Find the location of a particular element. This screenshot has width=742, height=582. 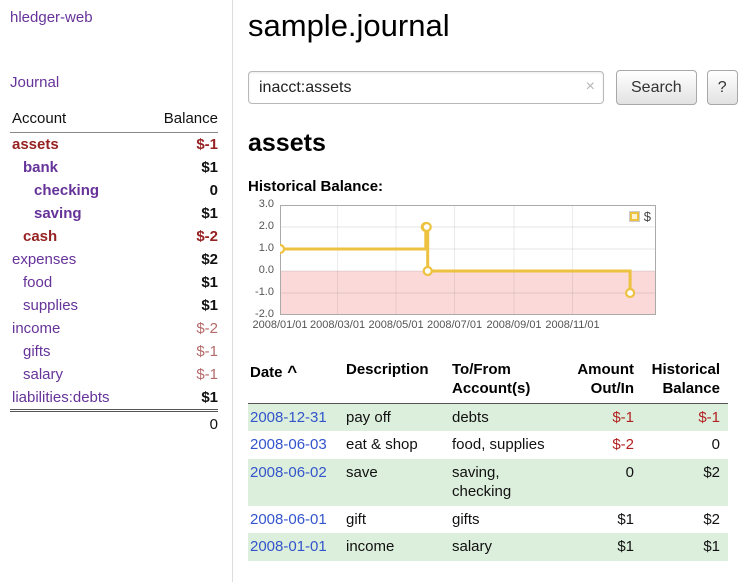

accounts-header-row: Account Balance is located at coordinates (114, 120).